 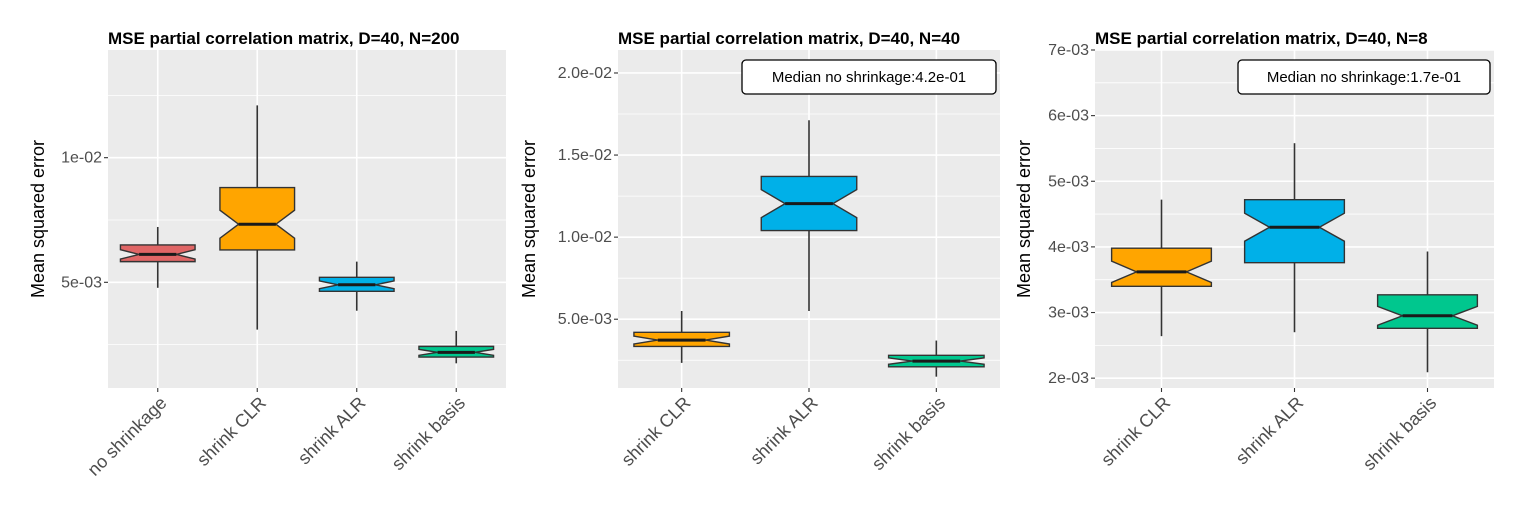 I want to click on annotation-text: Median no shrinkage:4.2e-01, so click(x=869, y=77).